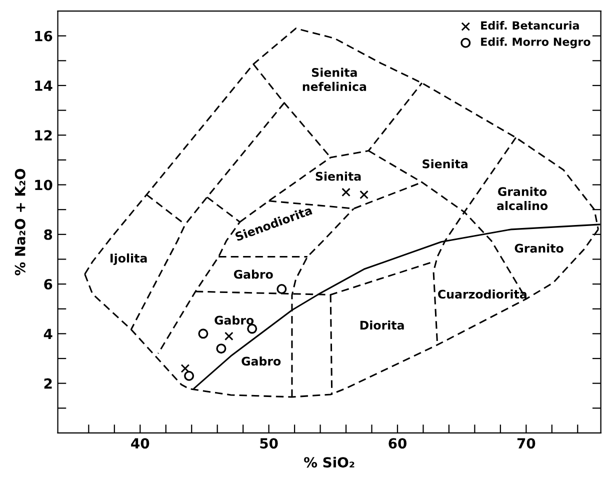  I want to click on x-tick-label: 70, so click(526, 443).